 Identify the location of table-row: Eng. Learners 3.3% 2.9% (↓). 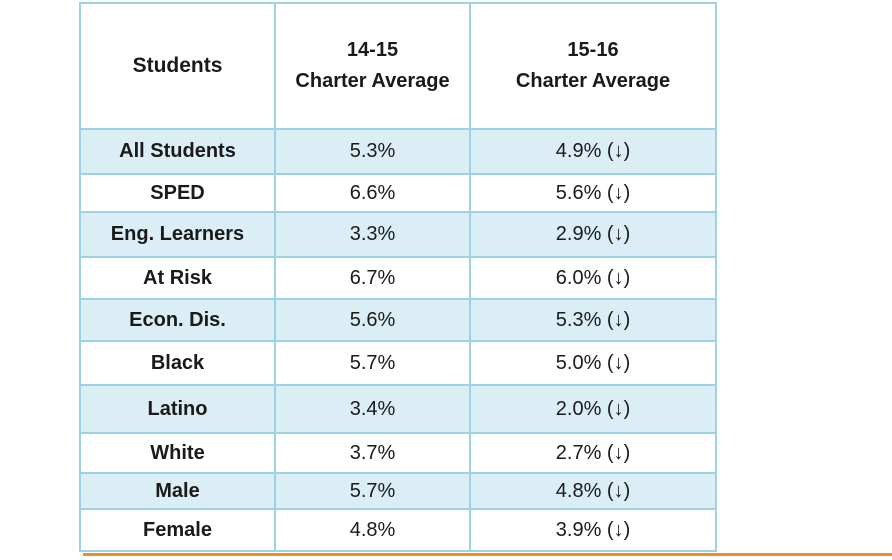
(398, 234).